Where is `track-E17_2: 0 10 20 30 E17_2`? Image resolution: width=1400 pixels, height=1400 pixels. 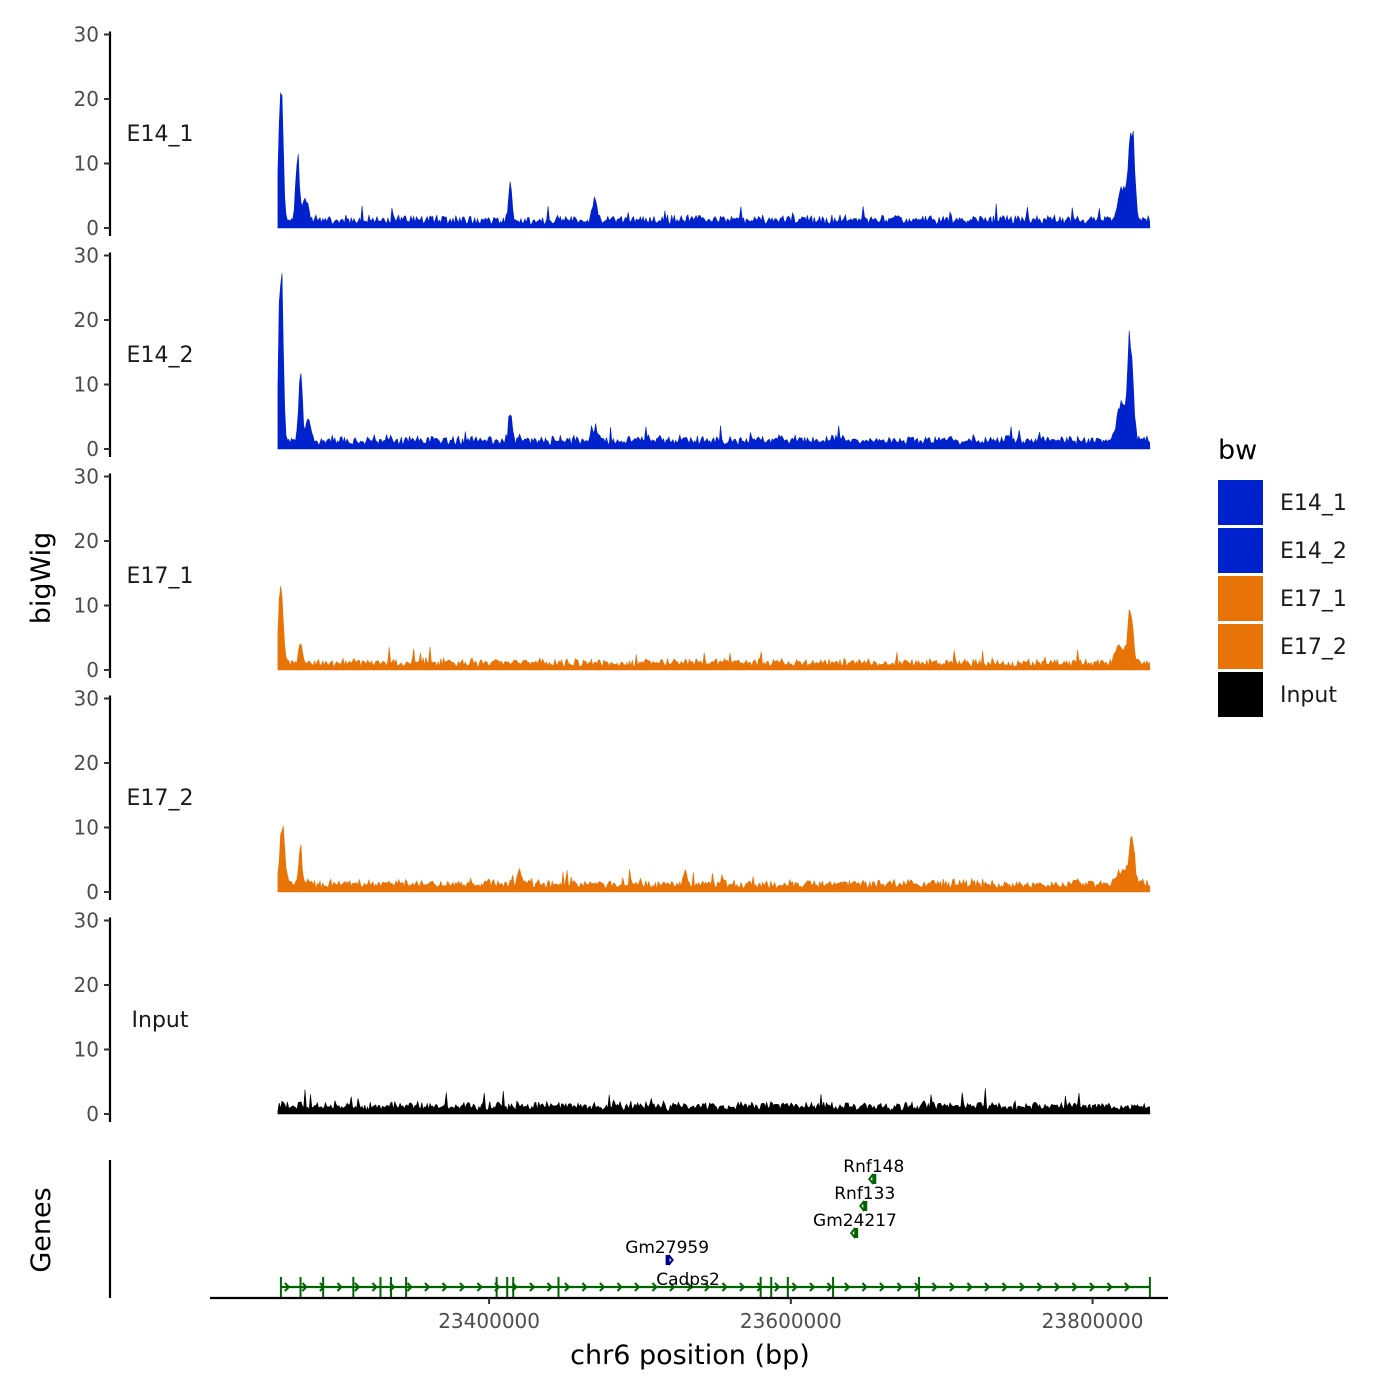 track-E17_2: 0 10 20 30 E17_2 is located at coordinates (612, 795).